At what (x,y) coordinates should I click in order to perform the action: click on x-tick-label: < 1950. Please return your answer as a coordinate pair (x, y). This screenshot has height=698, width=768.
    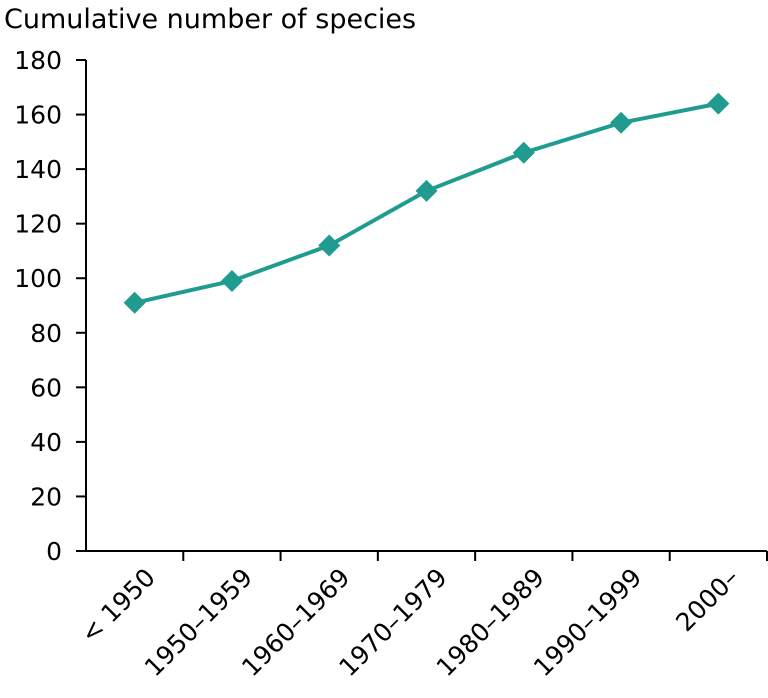
    Looking at the image, I should click on (118, 606).